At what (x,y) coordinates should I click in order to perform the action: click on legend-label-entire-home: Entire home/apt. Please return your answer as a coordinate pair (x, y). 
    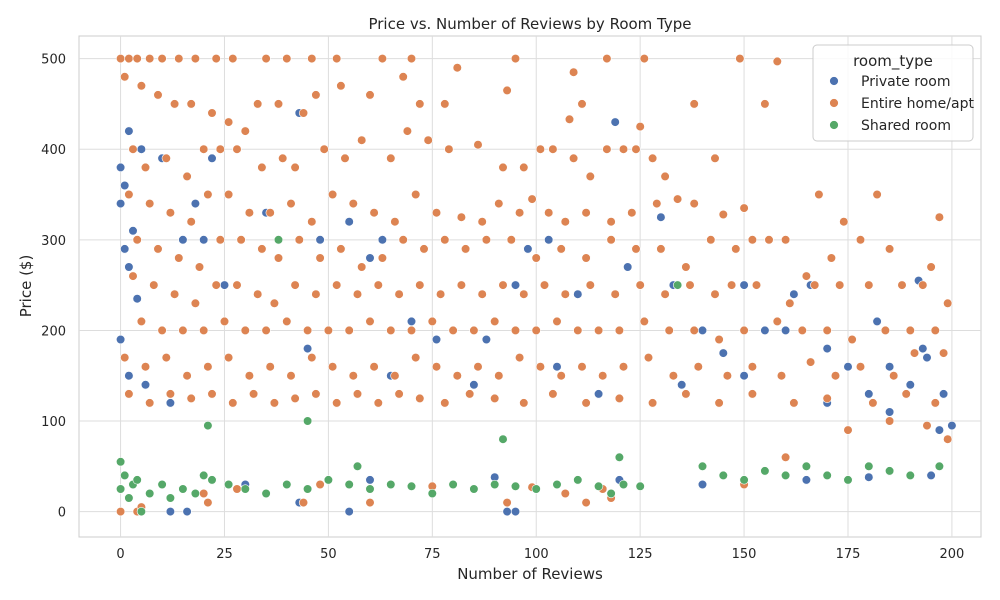
    Looking at the image, I should click on (917, 104).